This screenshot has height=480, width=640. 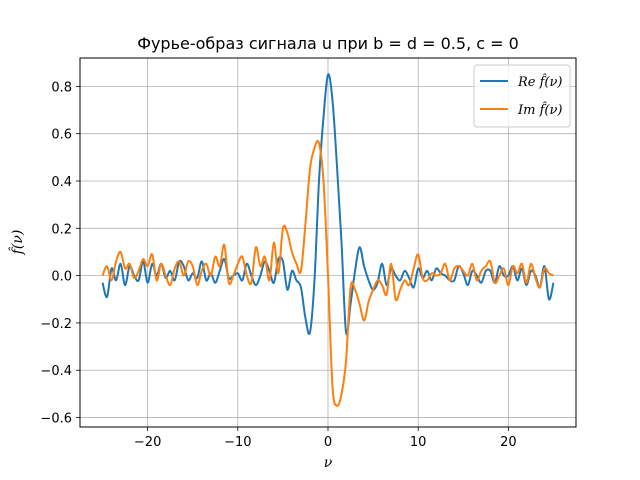 I want to click on x-tick-label: 0, so click(x=328, y=442).